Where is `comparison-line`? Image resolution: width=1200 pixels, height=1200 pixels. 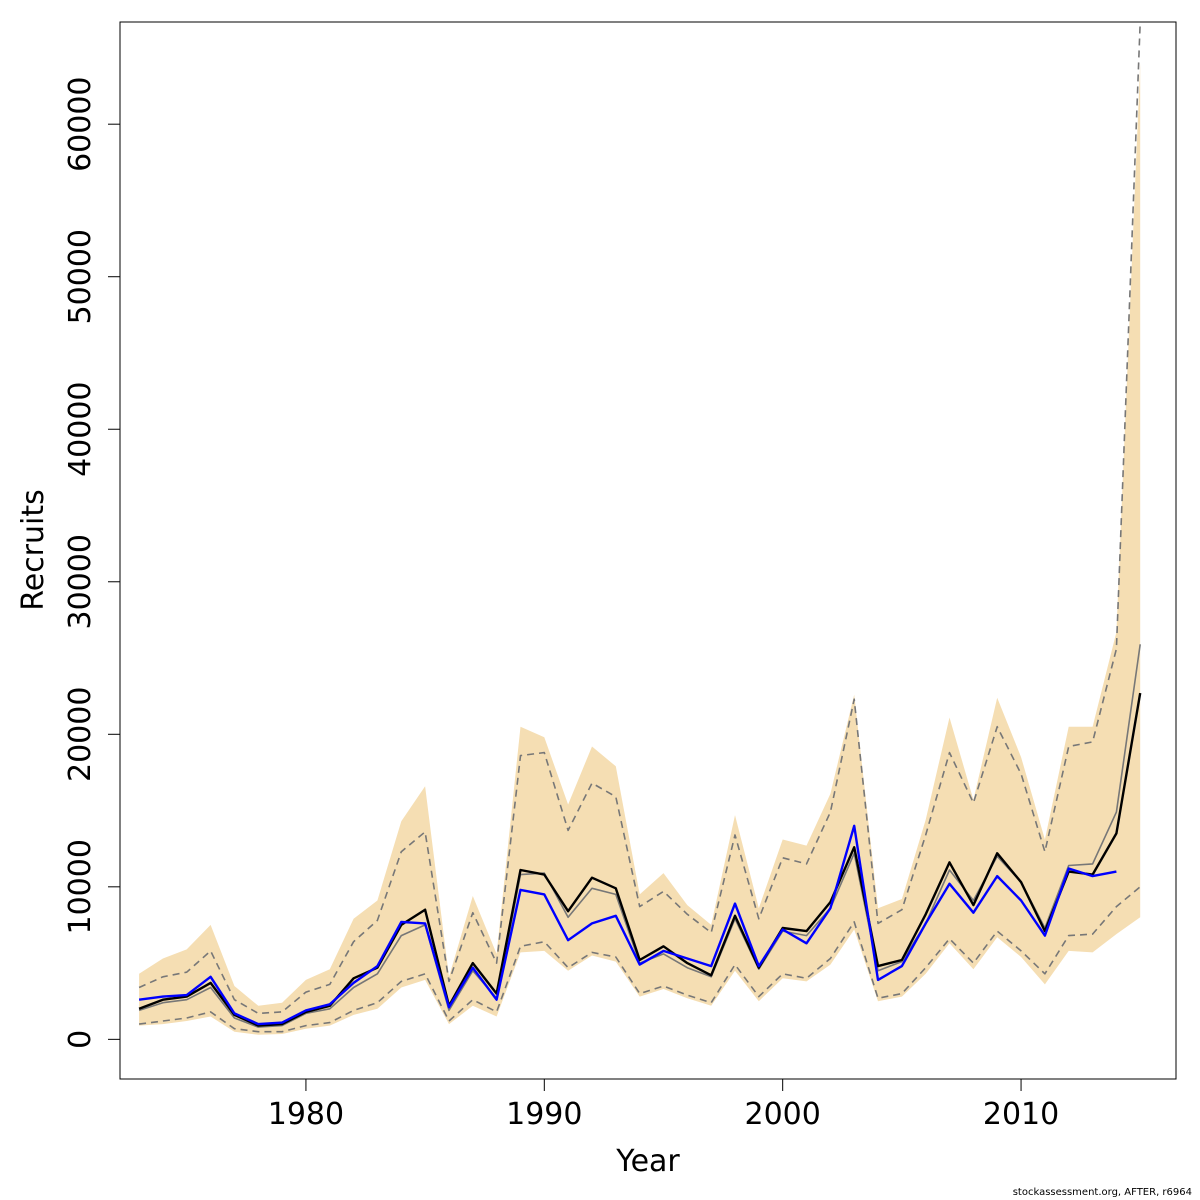 comparison-line is located at coordinates (627, 925).